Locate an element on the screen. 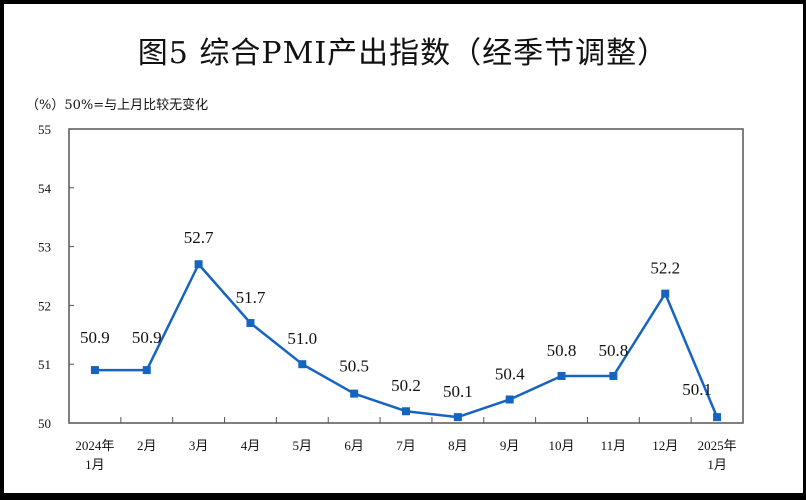 This screenshot has height=500, width=806. y-tick-label: 54 is located at coordinates (45, 188).